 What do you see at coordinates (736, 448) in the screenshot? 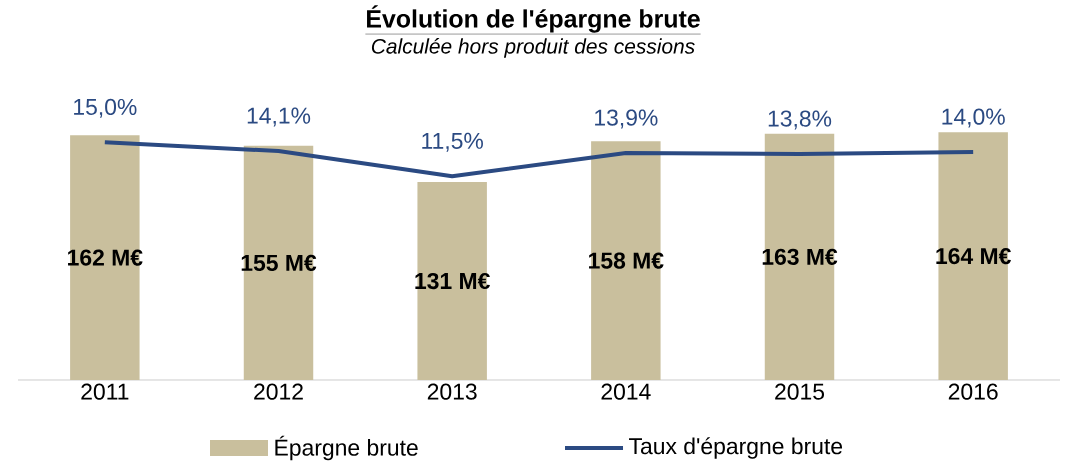
I see `legend-label: Taux d'épargne brute` at bounding box center [736, 448].